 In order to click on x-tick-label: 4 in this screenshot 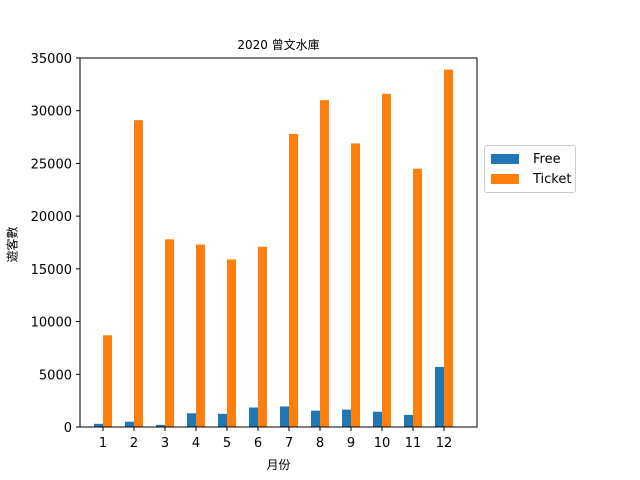, I will do `click(196, 443)`.